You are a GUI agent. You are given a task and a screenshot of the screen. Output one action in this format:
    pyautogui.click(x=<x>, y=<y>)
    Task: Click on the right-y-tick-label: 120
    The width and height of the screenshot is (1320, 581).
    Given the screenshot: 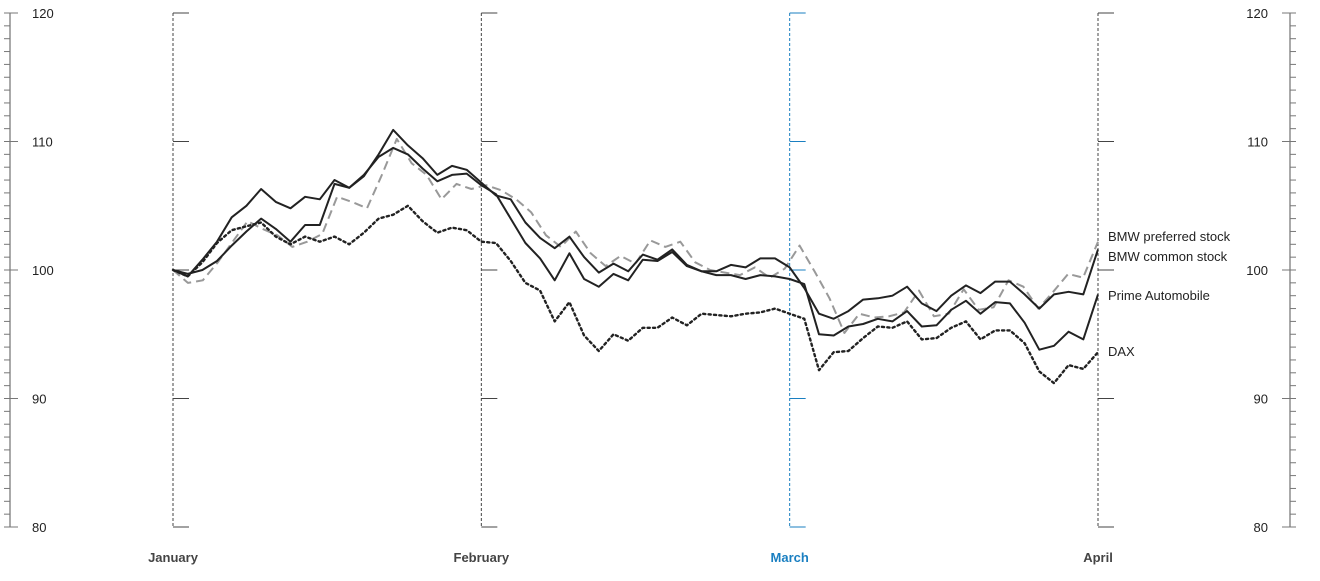 What is the action you would take?
    pyautogui.click(x=1257, y=13)
    